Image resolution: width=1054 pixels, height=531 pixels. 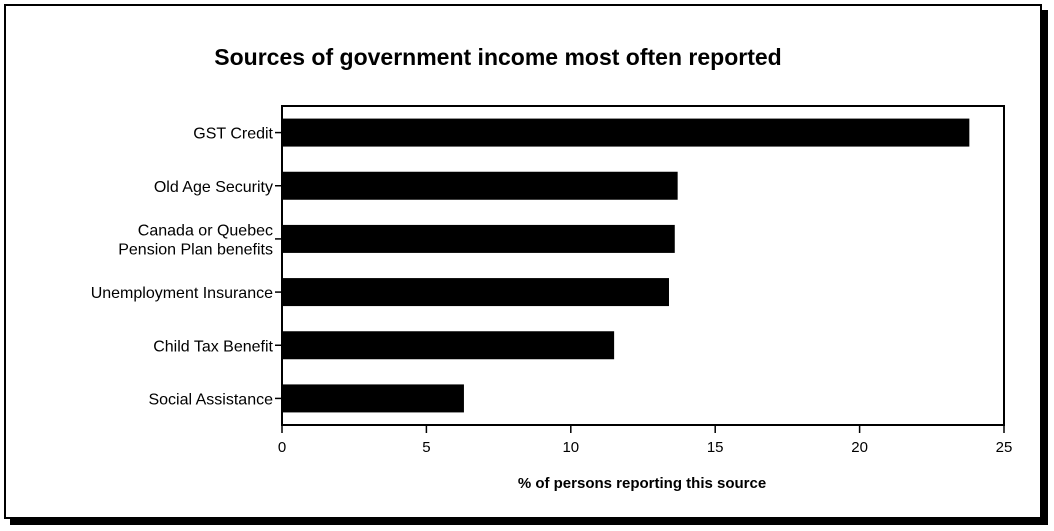 I want to click on category-label: GST Credit, so click(x=233, y=134).